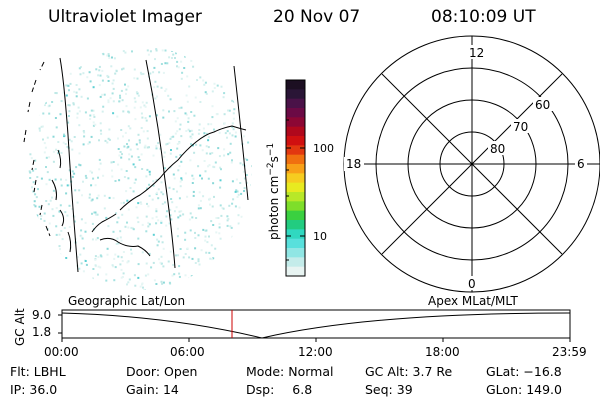 This screenshot has width=600, height=400. What do you see at coordinates (544, 389) in the screenshot?
I see `glon-value: 149.0` at bounding box center [544, 389].